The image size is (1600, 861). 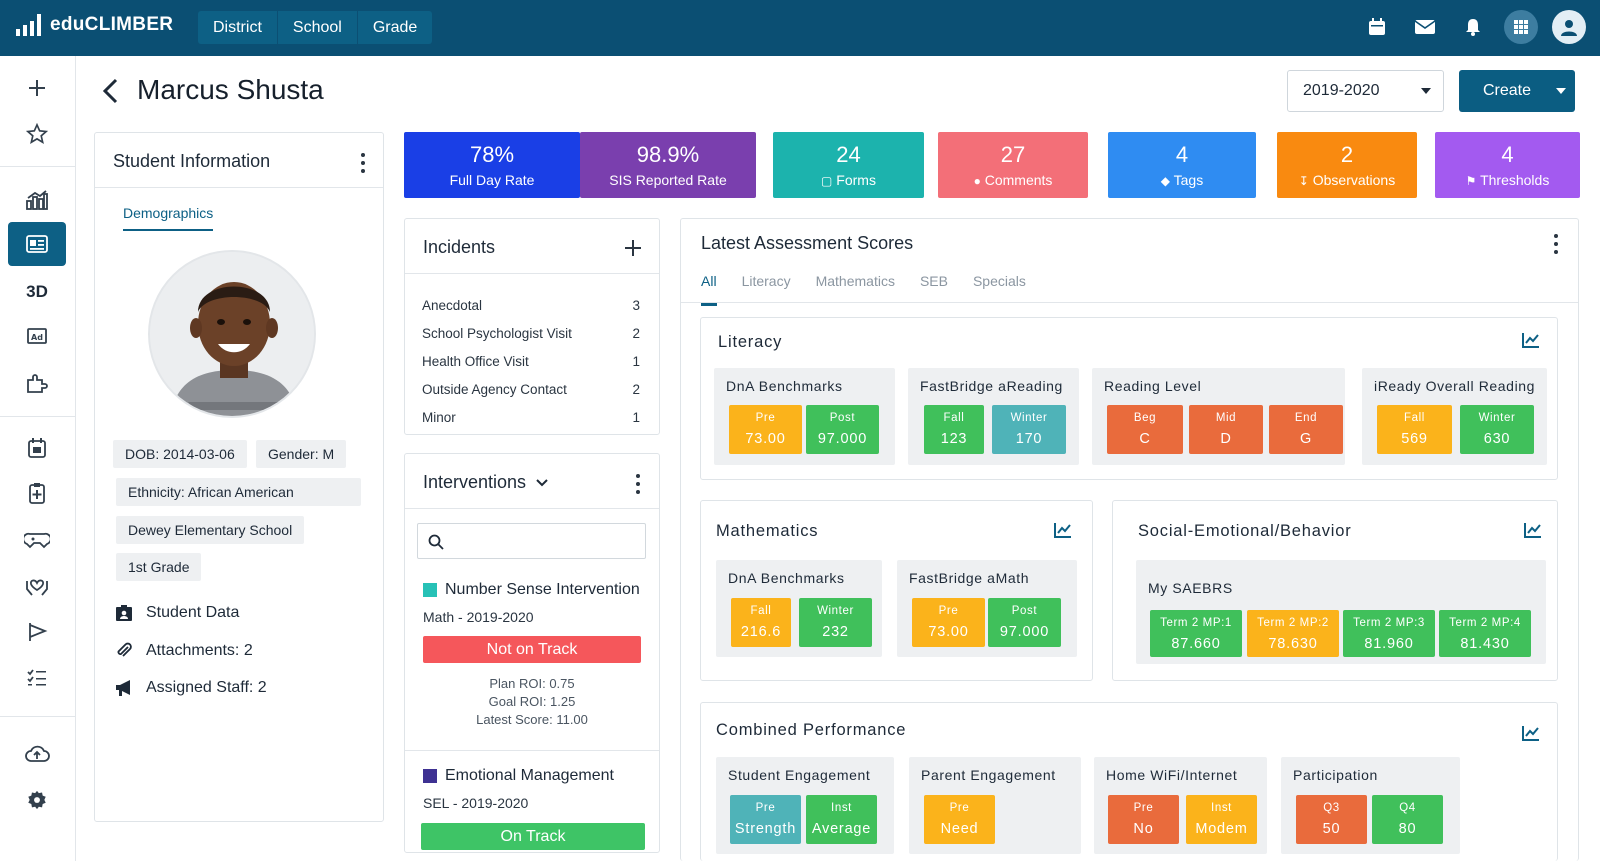 What do you see at coordinates (37, 800) in the screenshot?
I see `settings-gear-icon` at bounding box center [37, 800].